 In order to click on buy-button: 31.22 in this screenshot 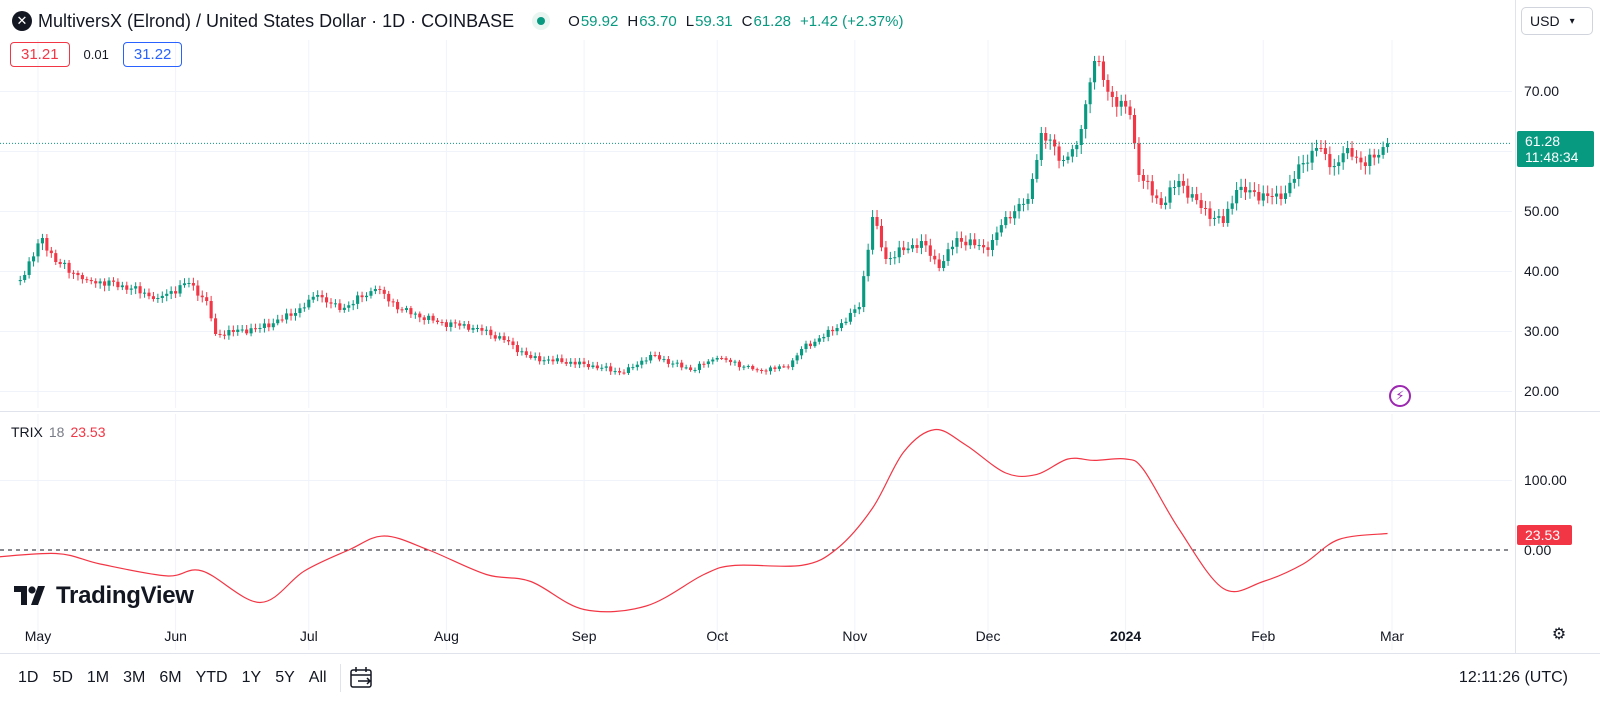, I will do `click(152, 54)`.